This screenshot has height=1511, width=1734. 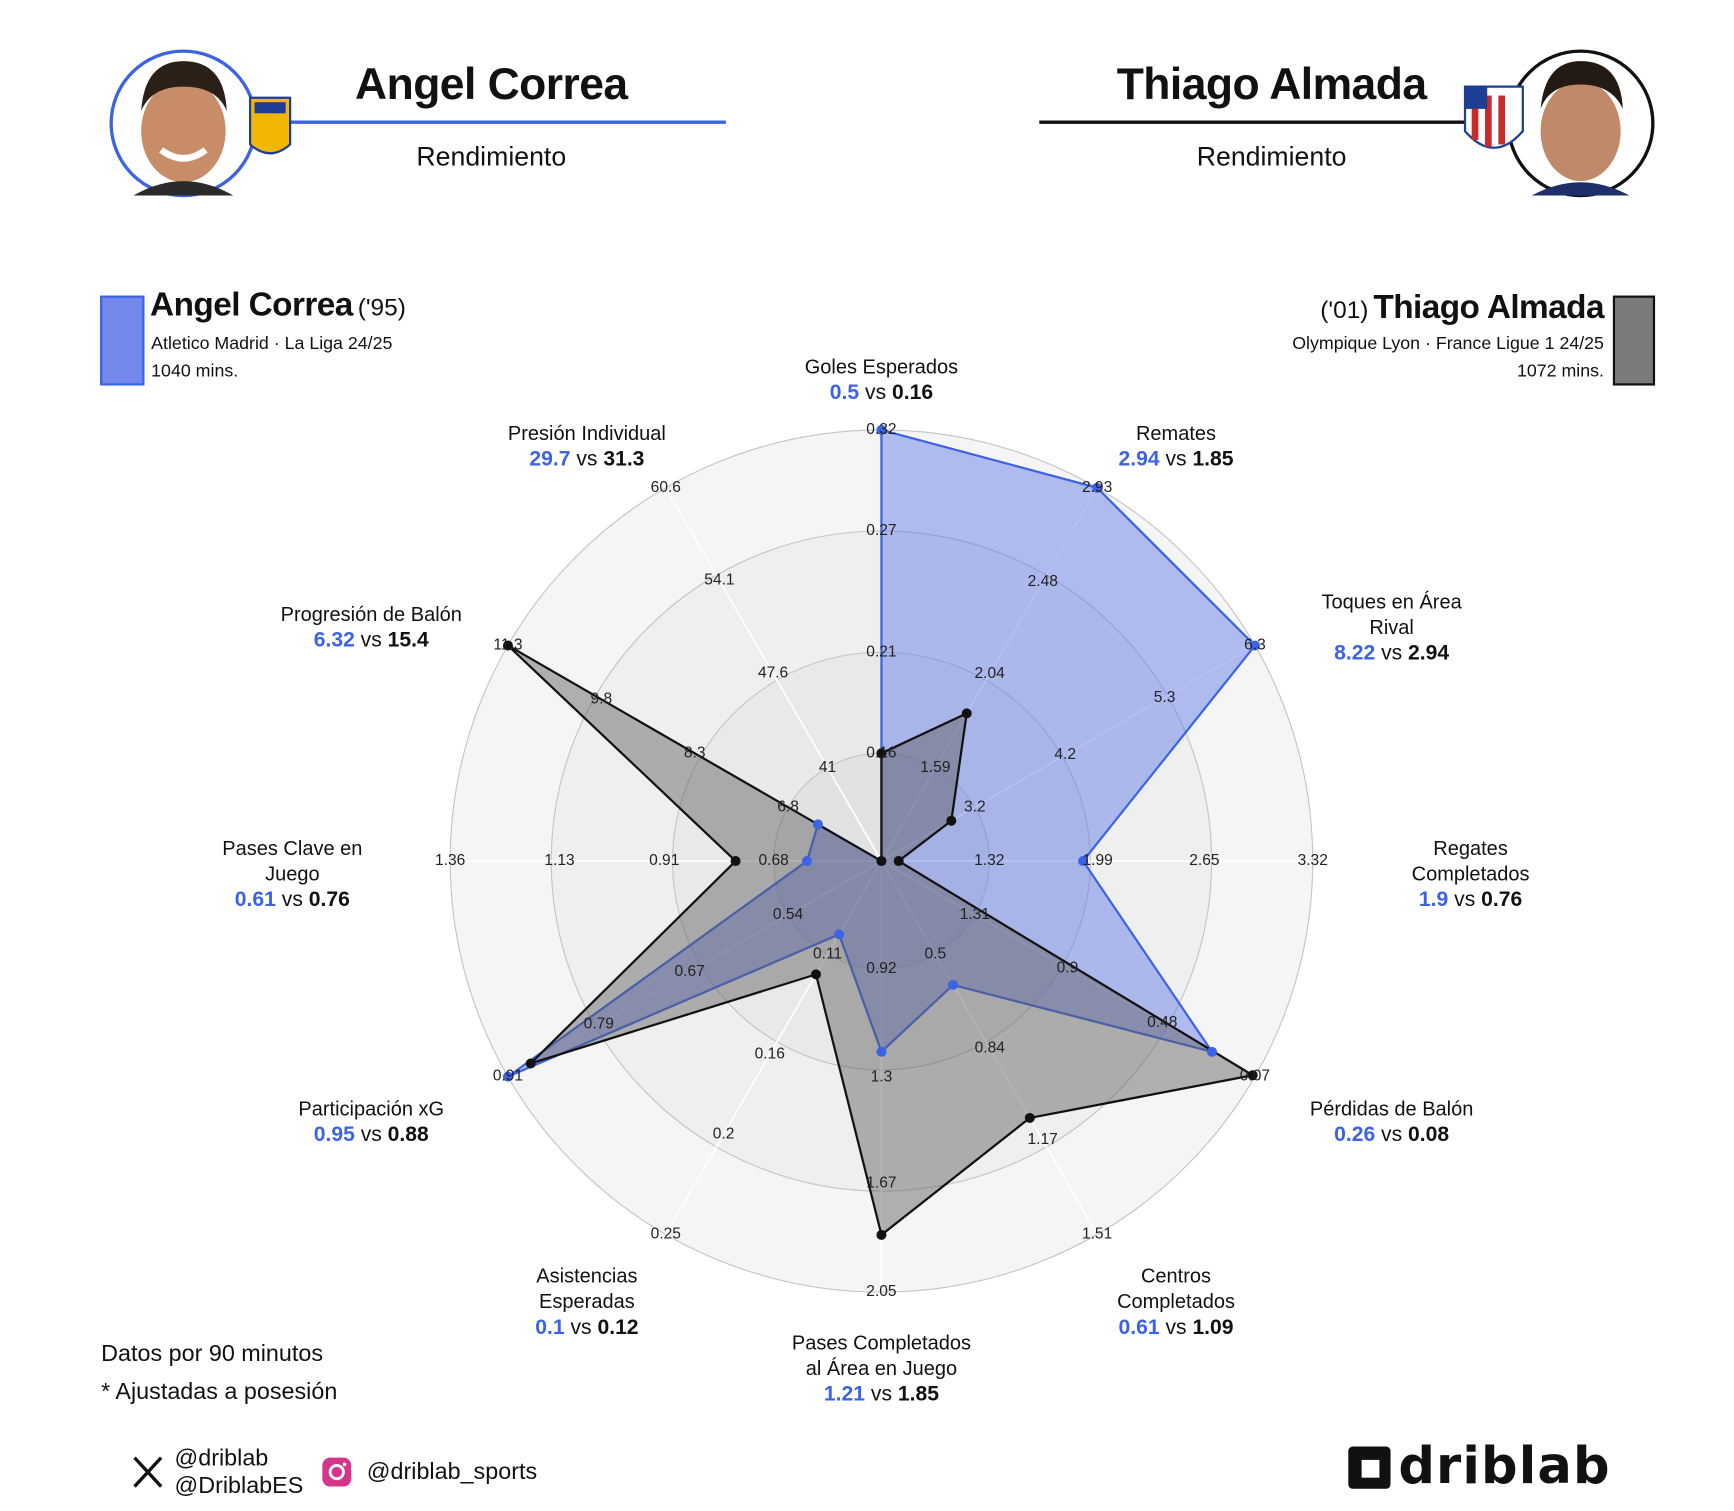 What do you see at coordinates (1176, 1289) in the screenshot?
I see `axis-name: Centros Completados` at bounding box center [1176, 1289].